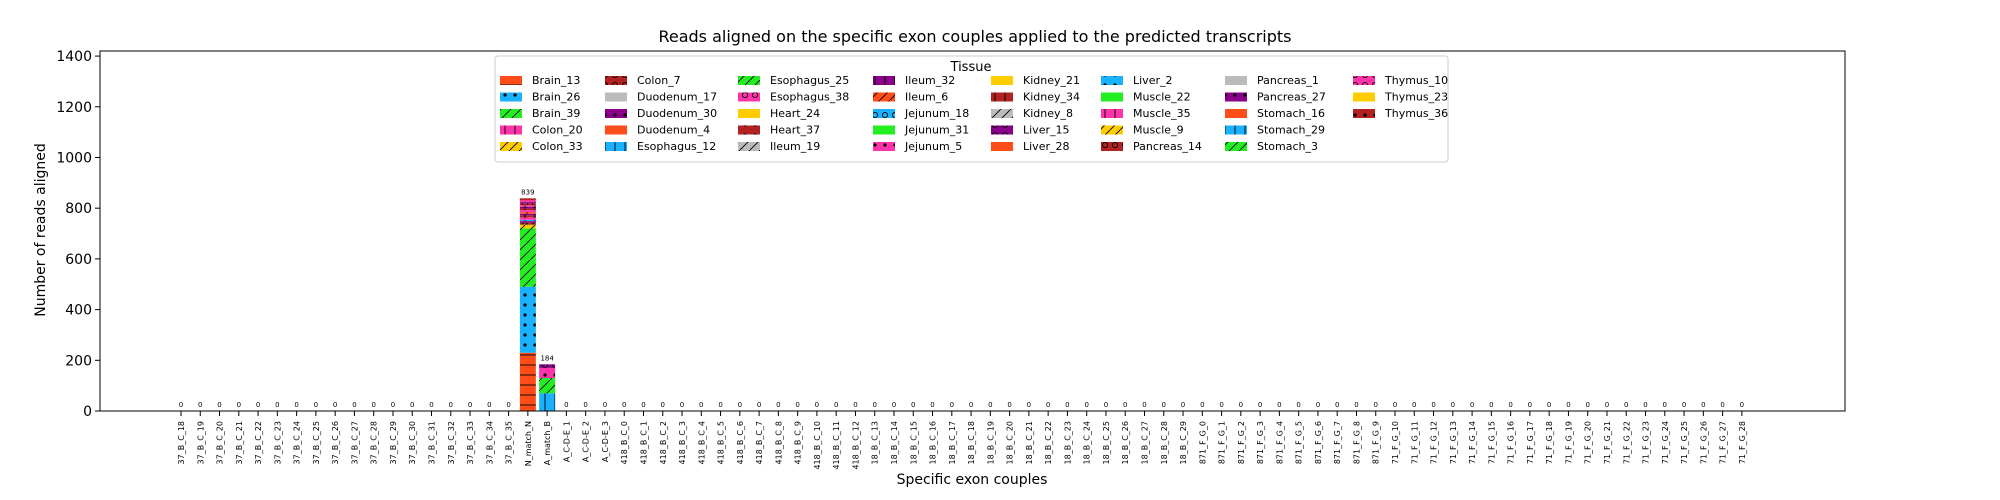  What do you see at coordinates (1272, 80) in the screenshot?
I see `legend-item-pancreas-1: Pancreas_1` at bounding box center [1272, 80].